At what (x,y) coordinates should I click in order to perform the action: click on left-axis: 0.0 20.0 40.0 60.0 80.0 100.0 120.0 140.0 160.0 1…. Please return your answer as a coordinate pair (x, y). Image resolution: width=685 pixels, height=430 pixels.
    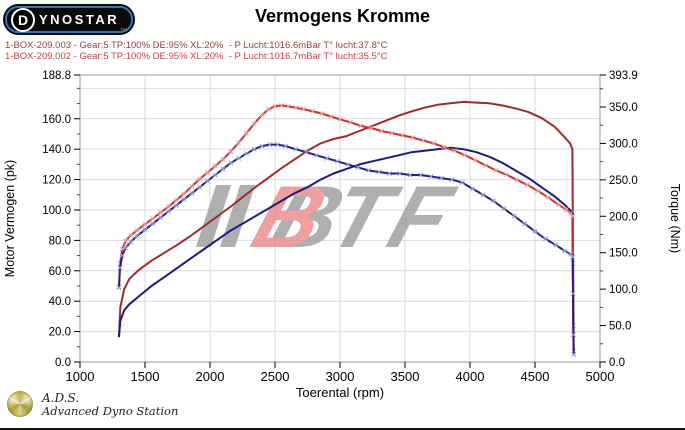
    Looking at the image, I should click on (61, 219).